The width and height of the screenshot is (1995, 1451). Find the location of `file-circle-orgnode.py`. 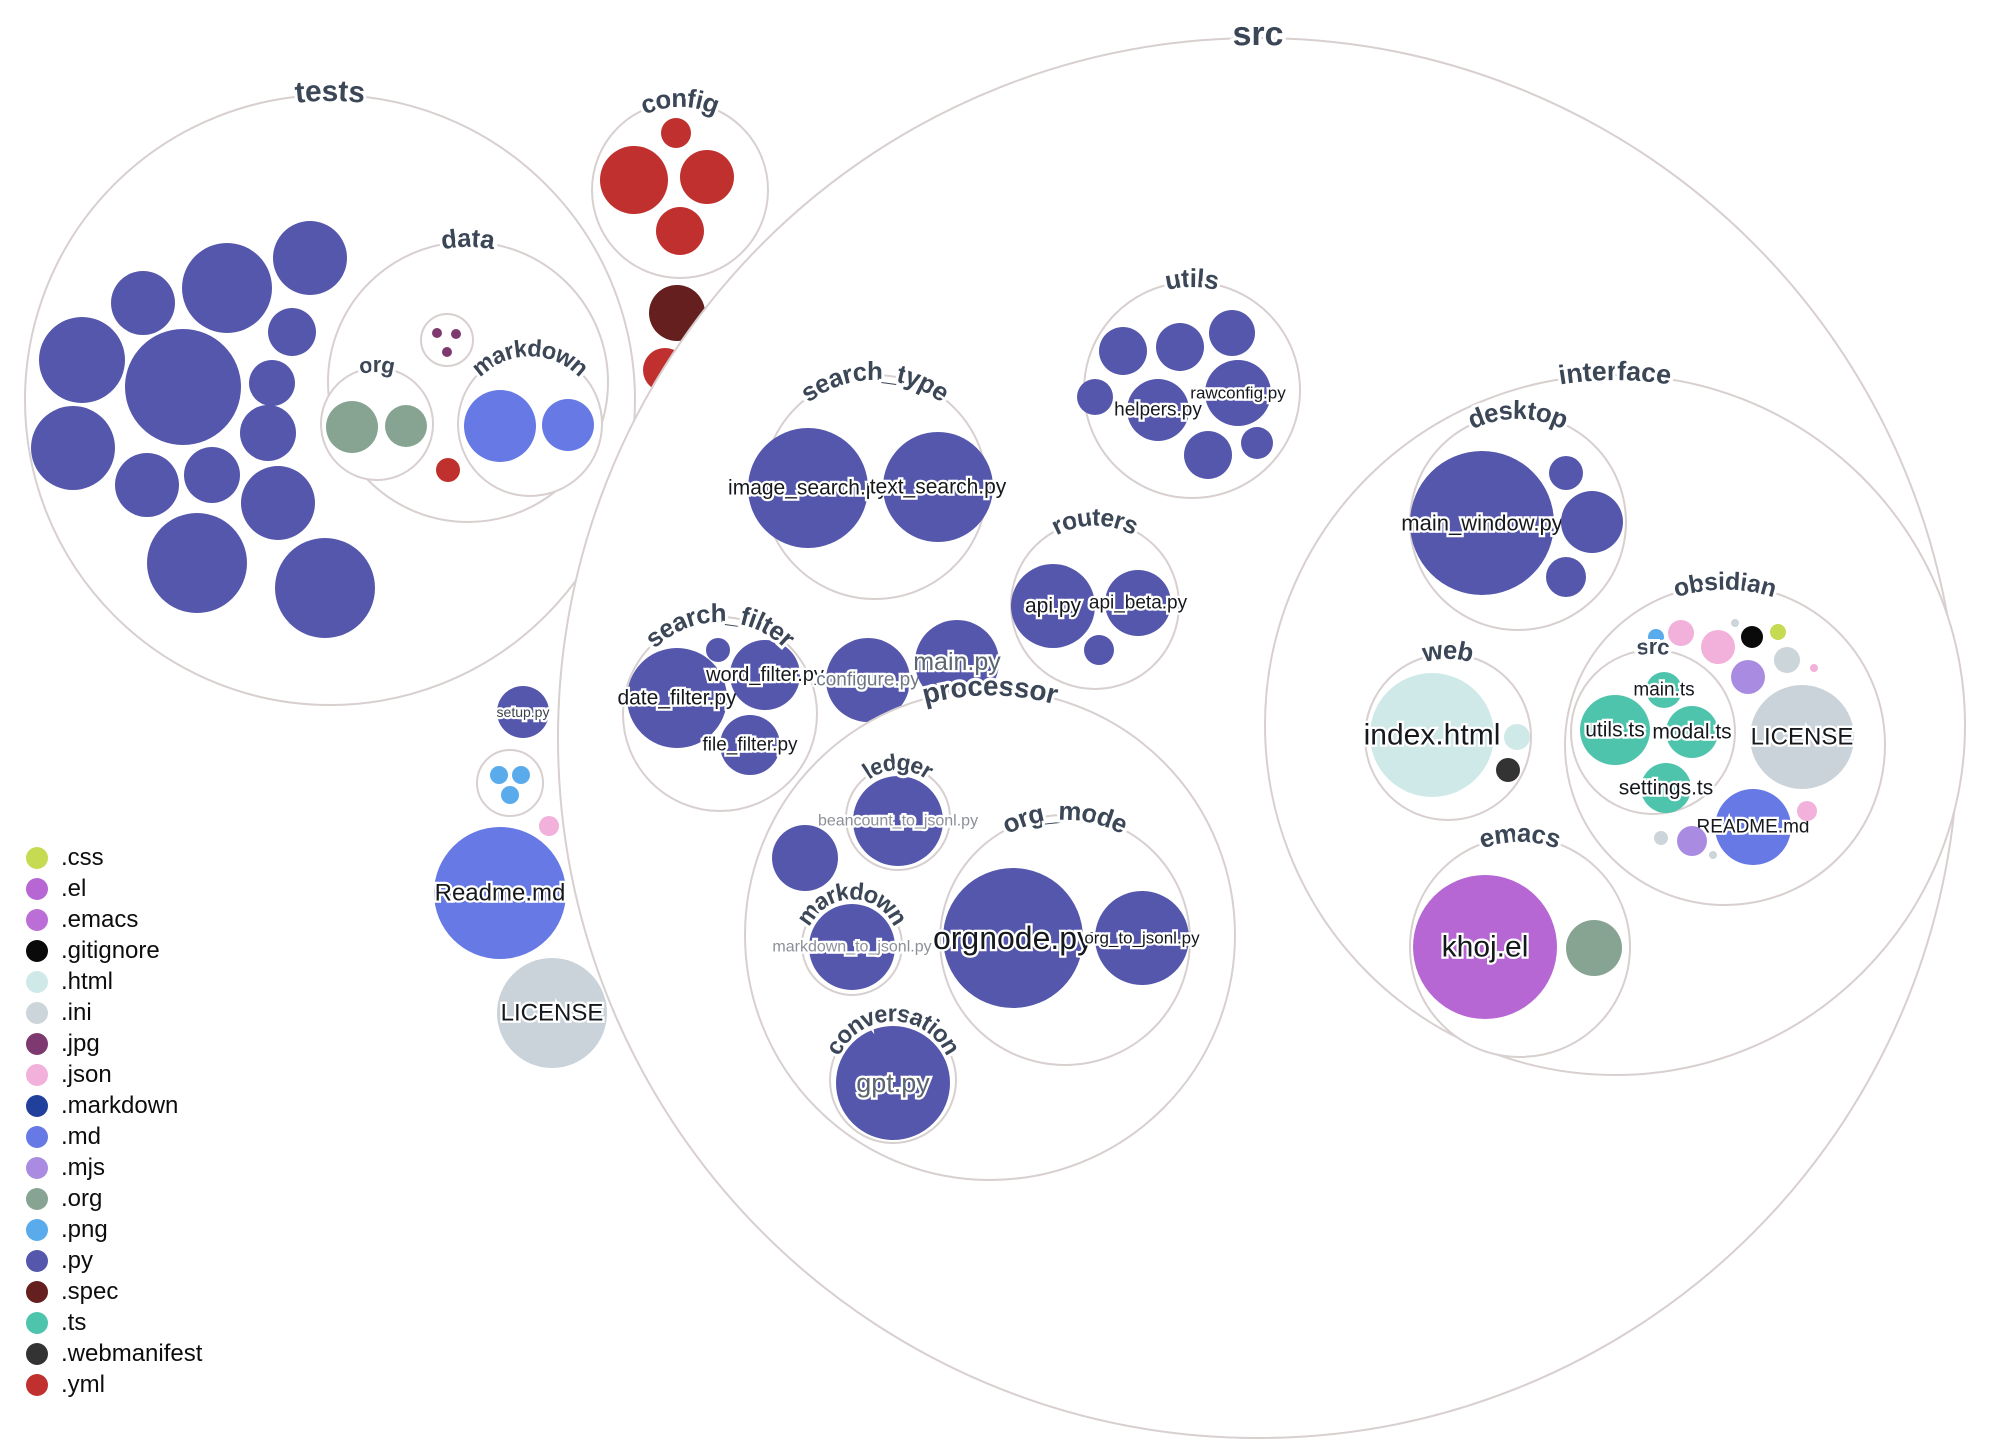

file-circle-orgnode.py is located at coordinates (1013, 938).